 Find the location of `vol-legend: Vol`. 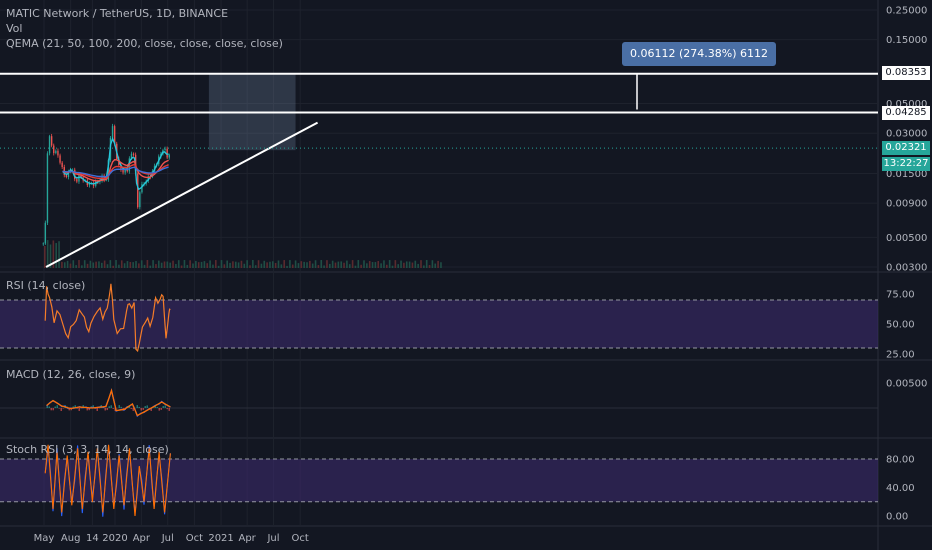

vol-legend: Vol is located at coordinates (14, 28).